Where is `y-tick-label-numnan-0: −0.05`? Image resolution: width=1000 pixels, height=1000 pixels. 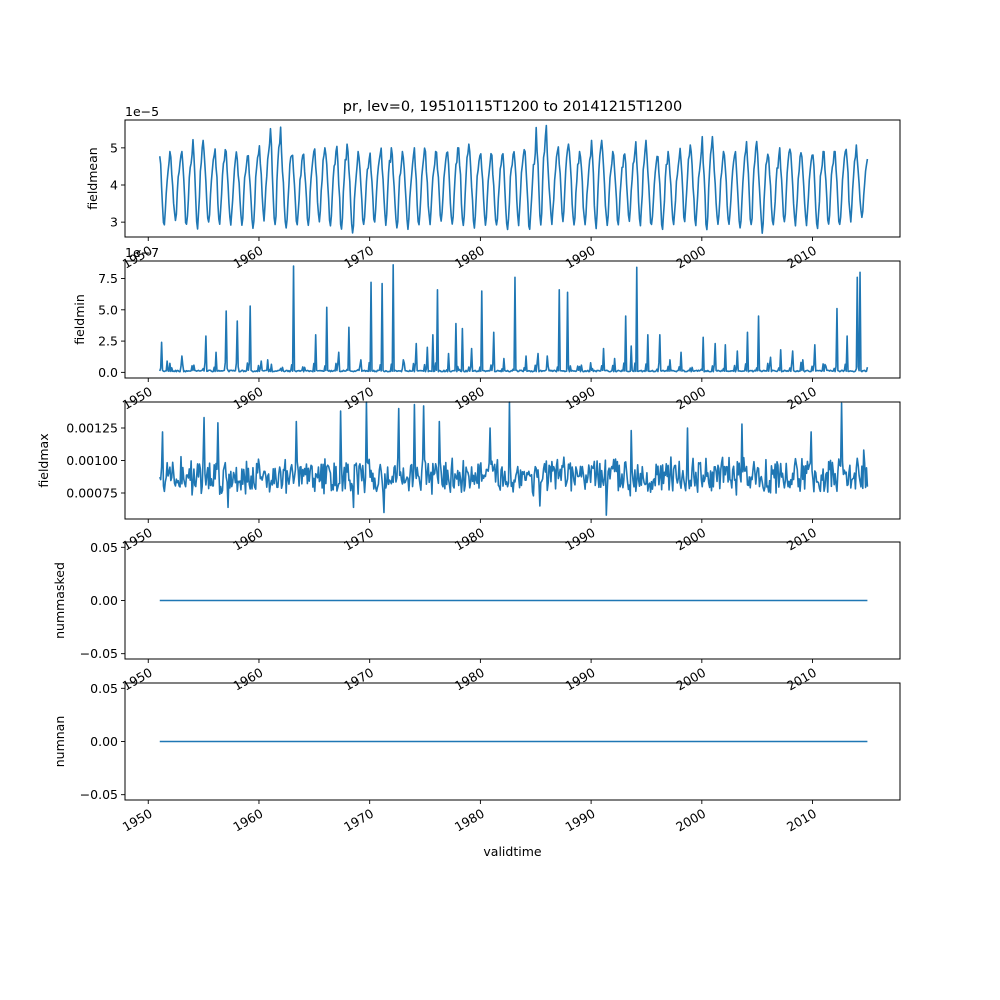
y-tick-label-numnan-0: −0.05 is located at coordinates (99, 794).